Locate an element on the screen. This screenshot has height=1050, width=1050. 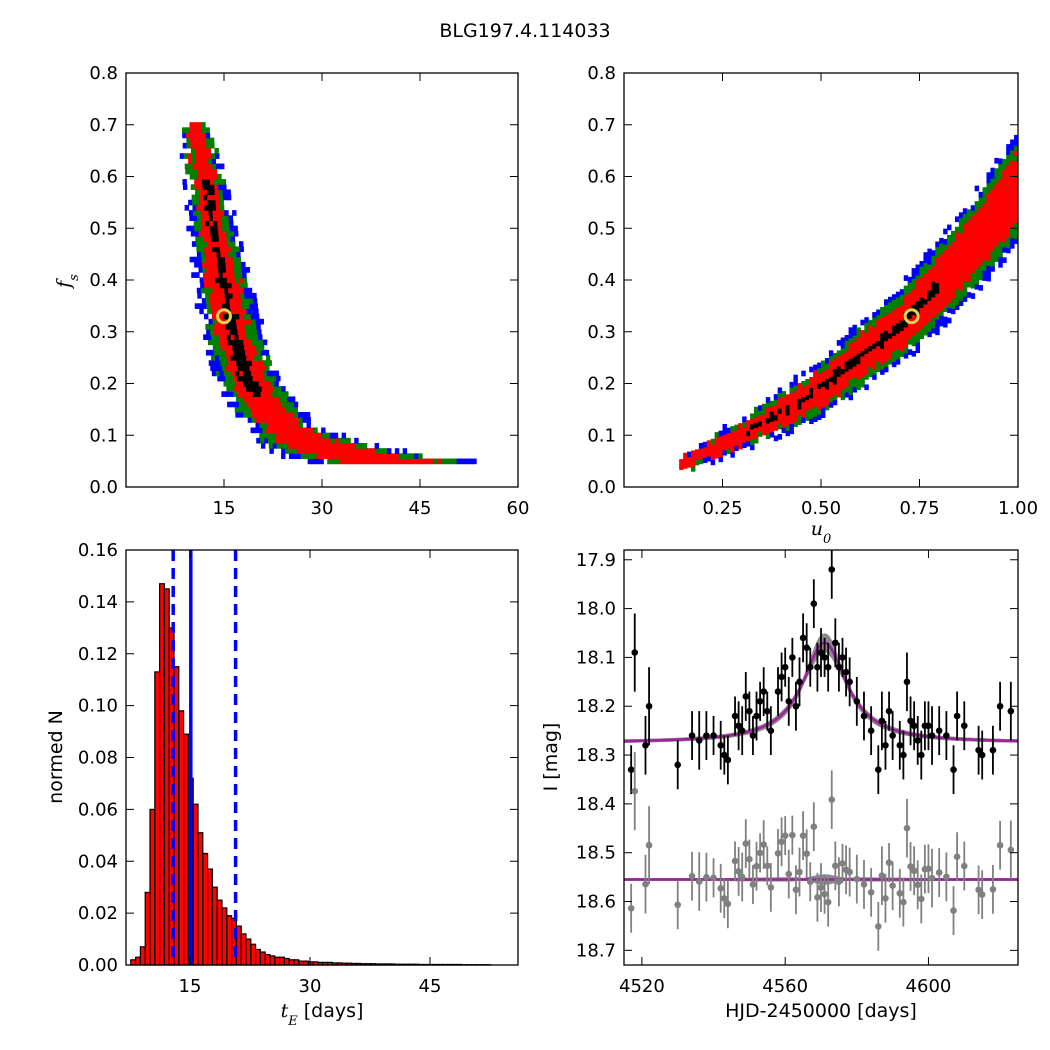
p2-ytick-label: 0.1 is located at coordinates (601, 435).